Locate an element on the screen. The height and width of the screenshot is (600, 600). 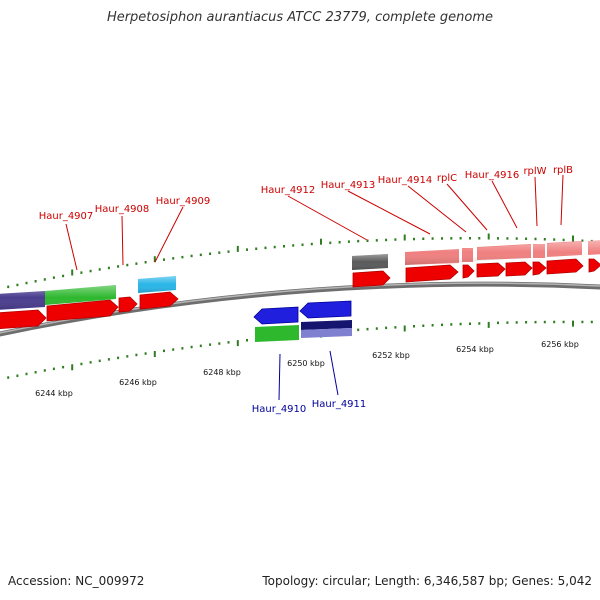
feature-track-lower is located at coordinates (303, 331).